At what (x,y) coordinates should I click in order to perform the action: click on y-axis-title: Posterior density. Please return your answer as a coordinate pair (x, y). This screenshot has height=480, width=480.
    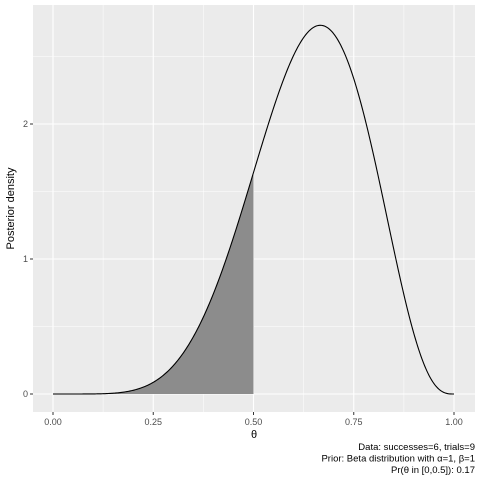
    Looking at the image, I should click on (11, 208).